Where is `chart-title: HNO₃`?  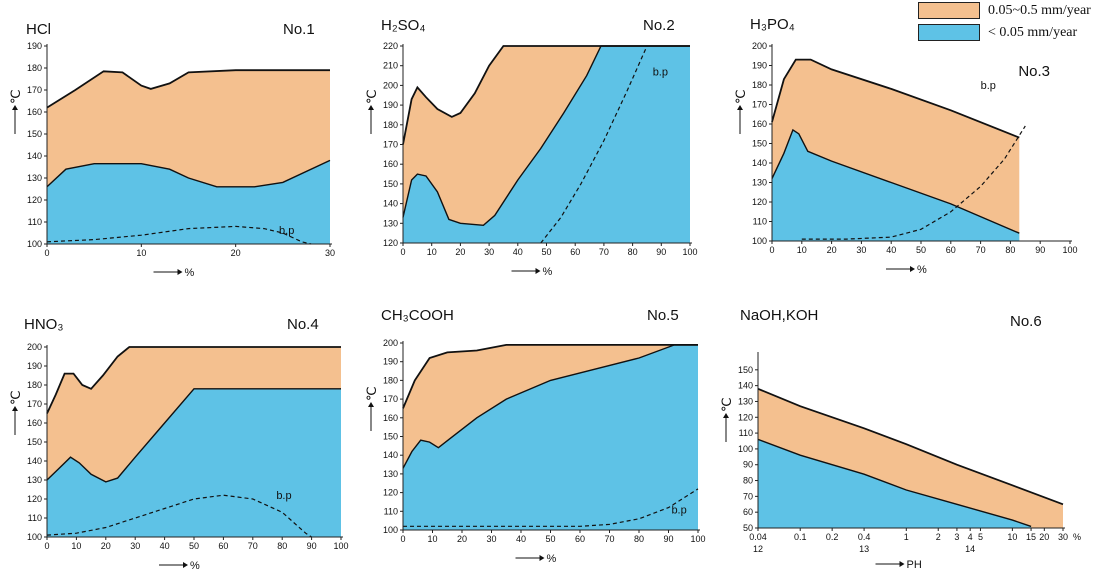 chart-title: HNO₃ is located at coordinates (43, 324).